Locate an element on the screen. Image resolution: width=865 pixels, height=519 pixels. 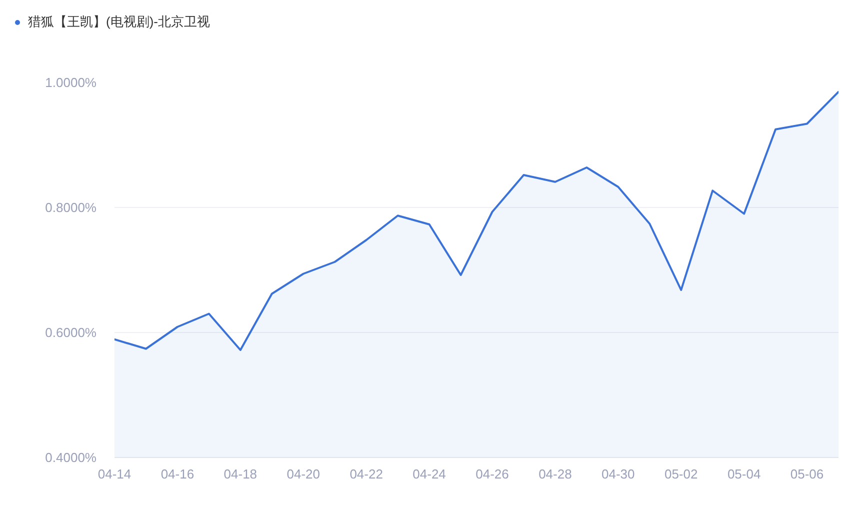
x-tick-label: 05-04 is located at coordinates (744, 474).